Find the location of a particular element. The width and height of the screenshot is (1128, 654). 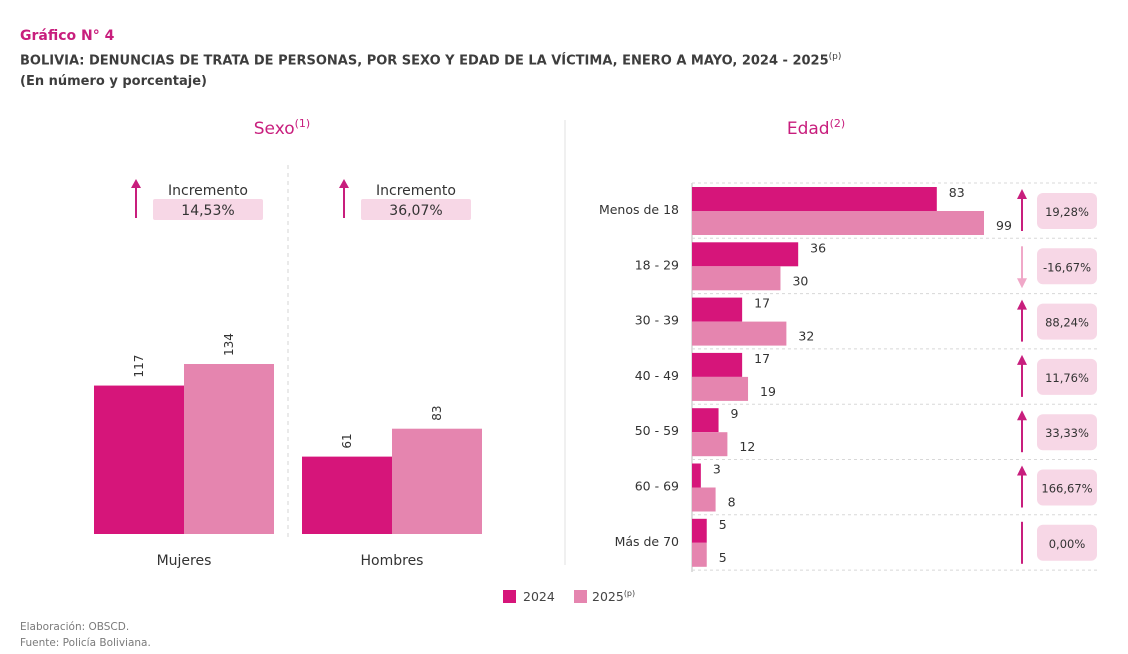

edad-title: Edad(2) is located at coordinates (816, 128).